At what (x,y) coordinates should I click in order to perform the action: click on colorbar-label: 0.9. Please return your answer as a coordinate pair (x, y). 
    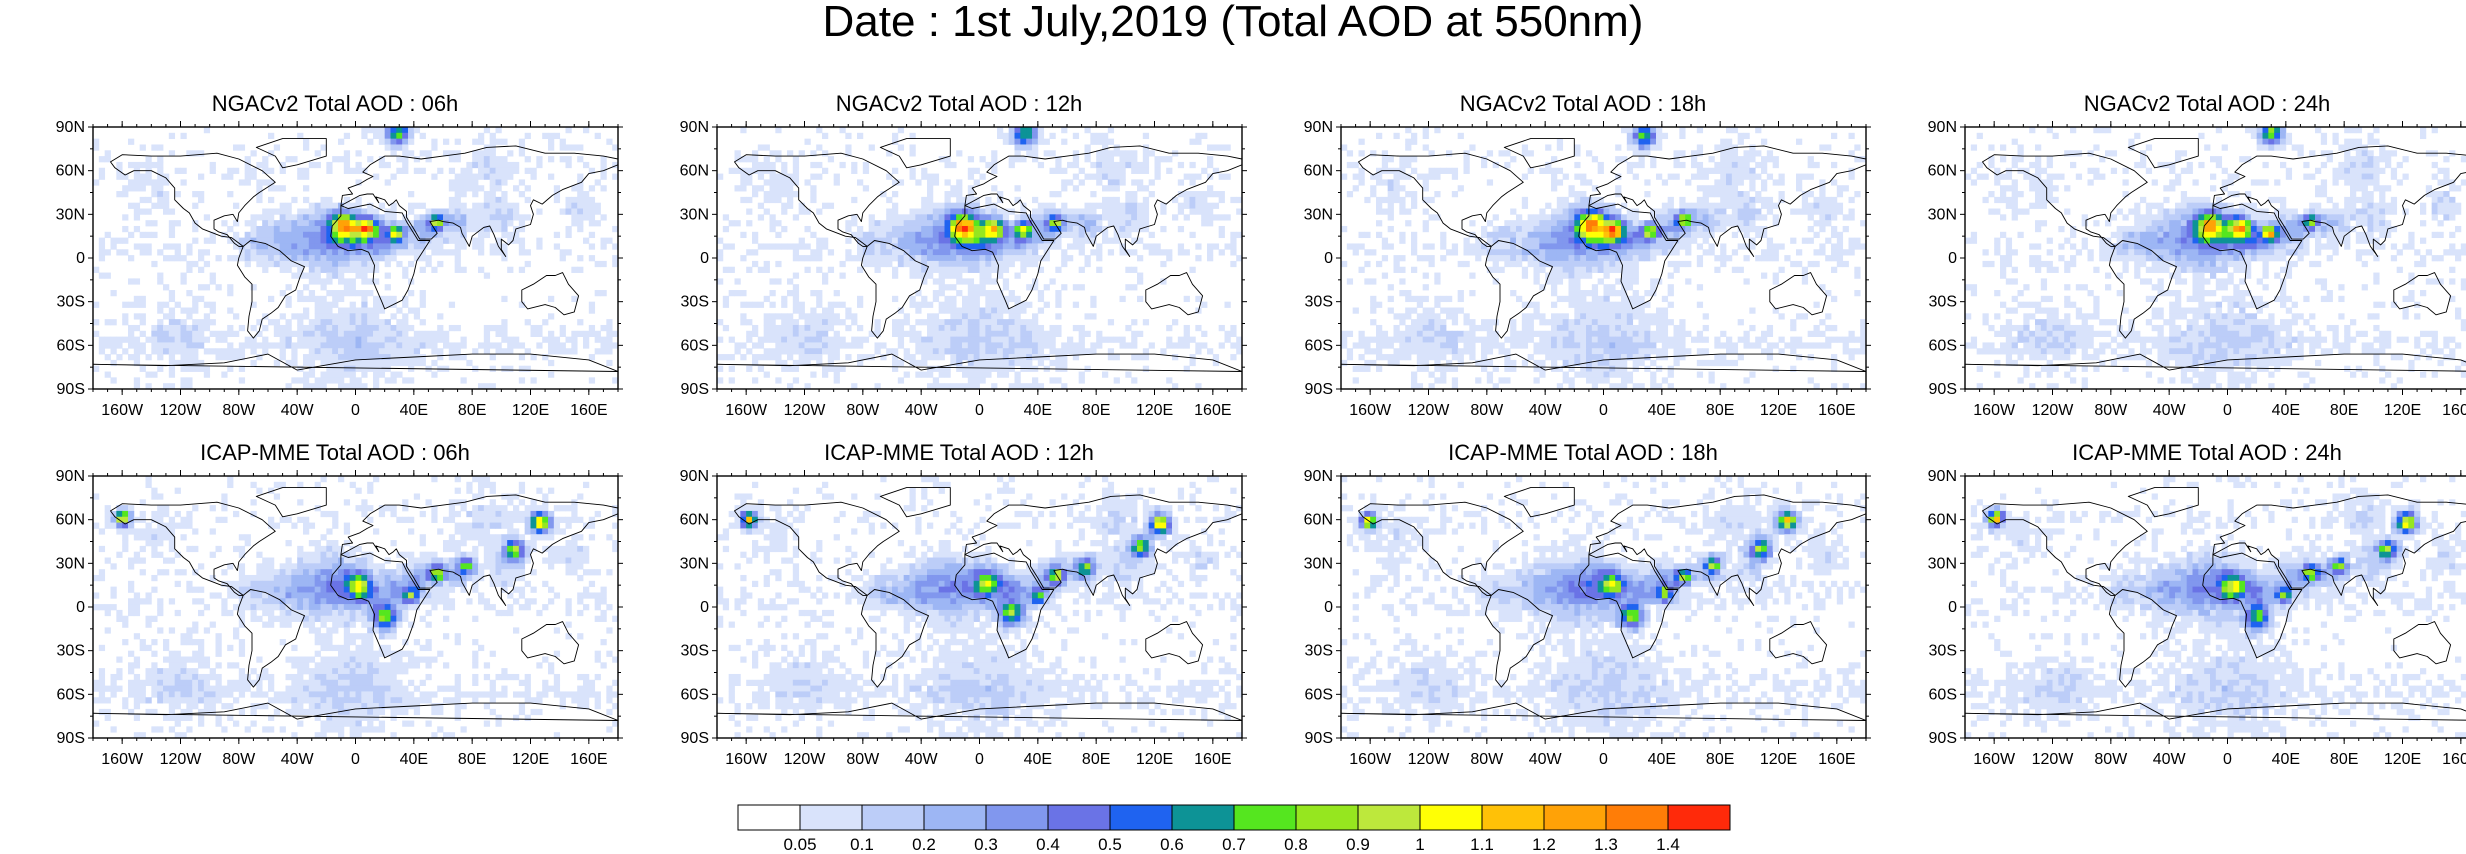
    Looking at the image, I should click on (1358, 843).